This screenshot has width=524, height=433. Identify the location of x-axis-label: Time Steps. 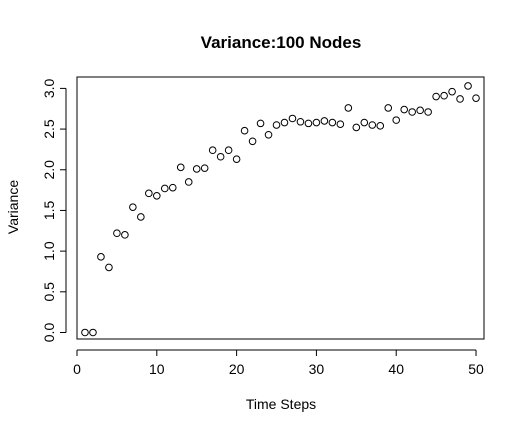
(281, 404).